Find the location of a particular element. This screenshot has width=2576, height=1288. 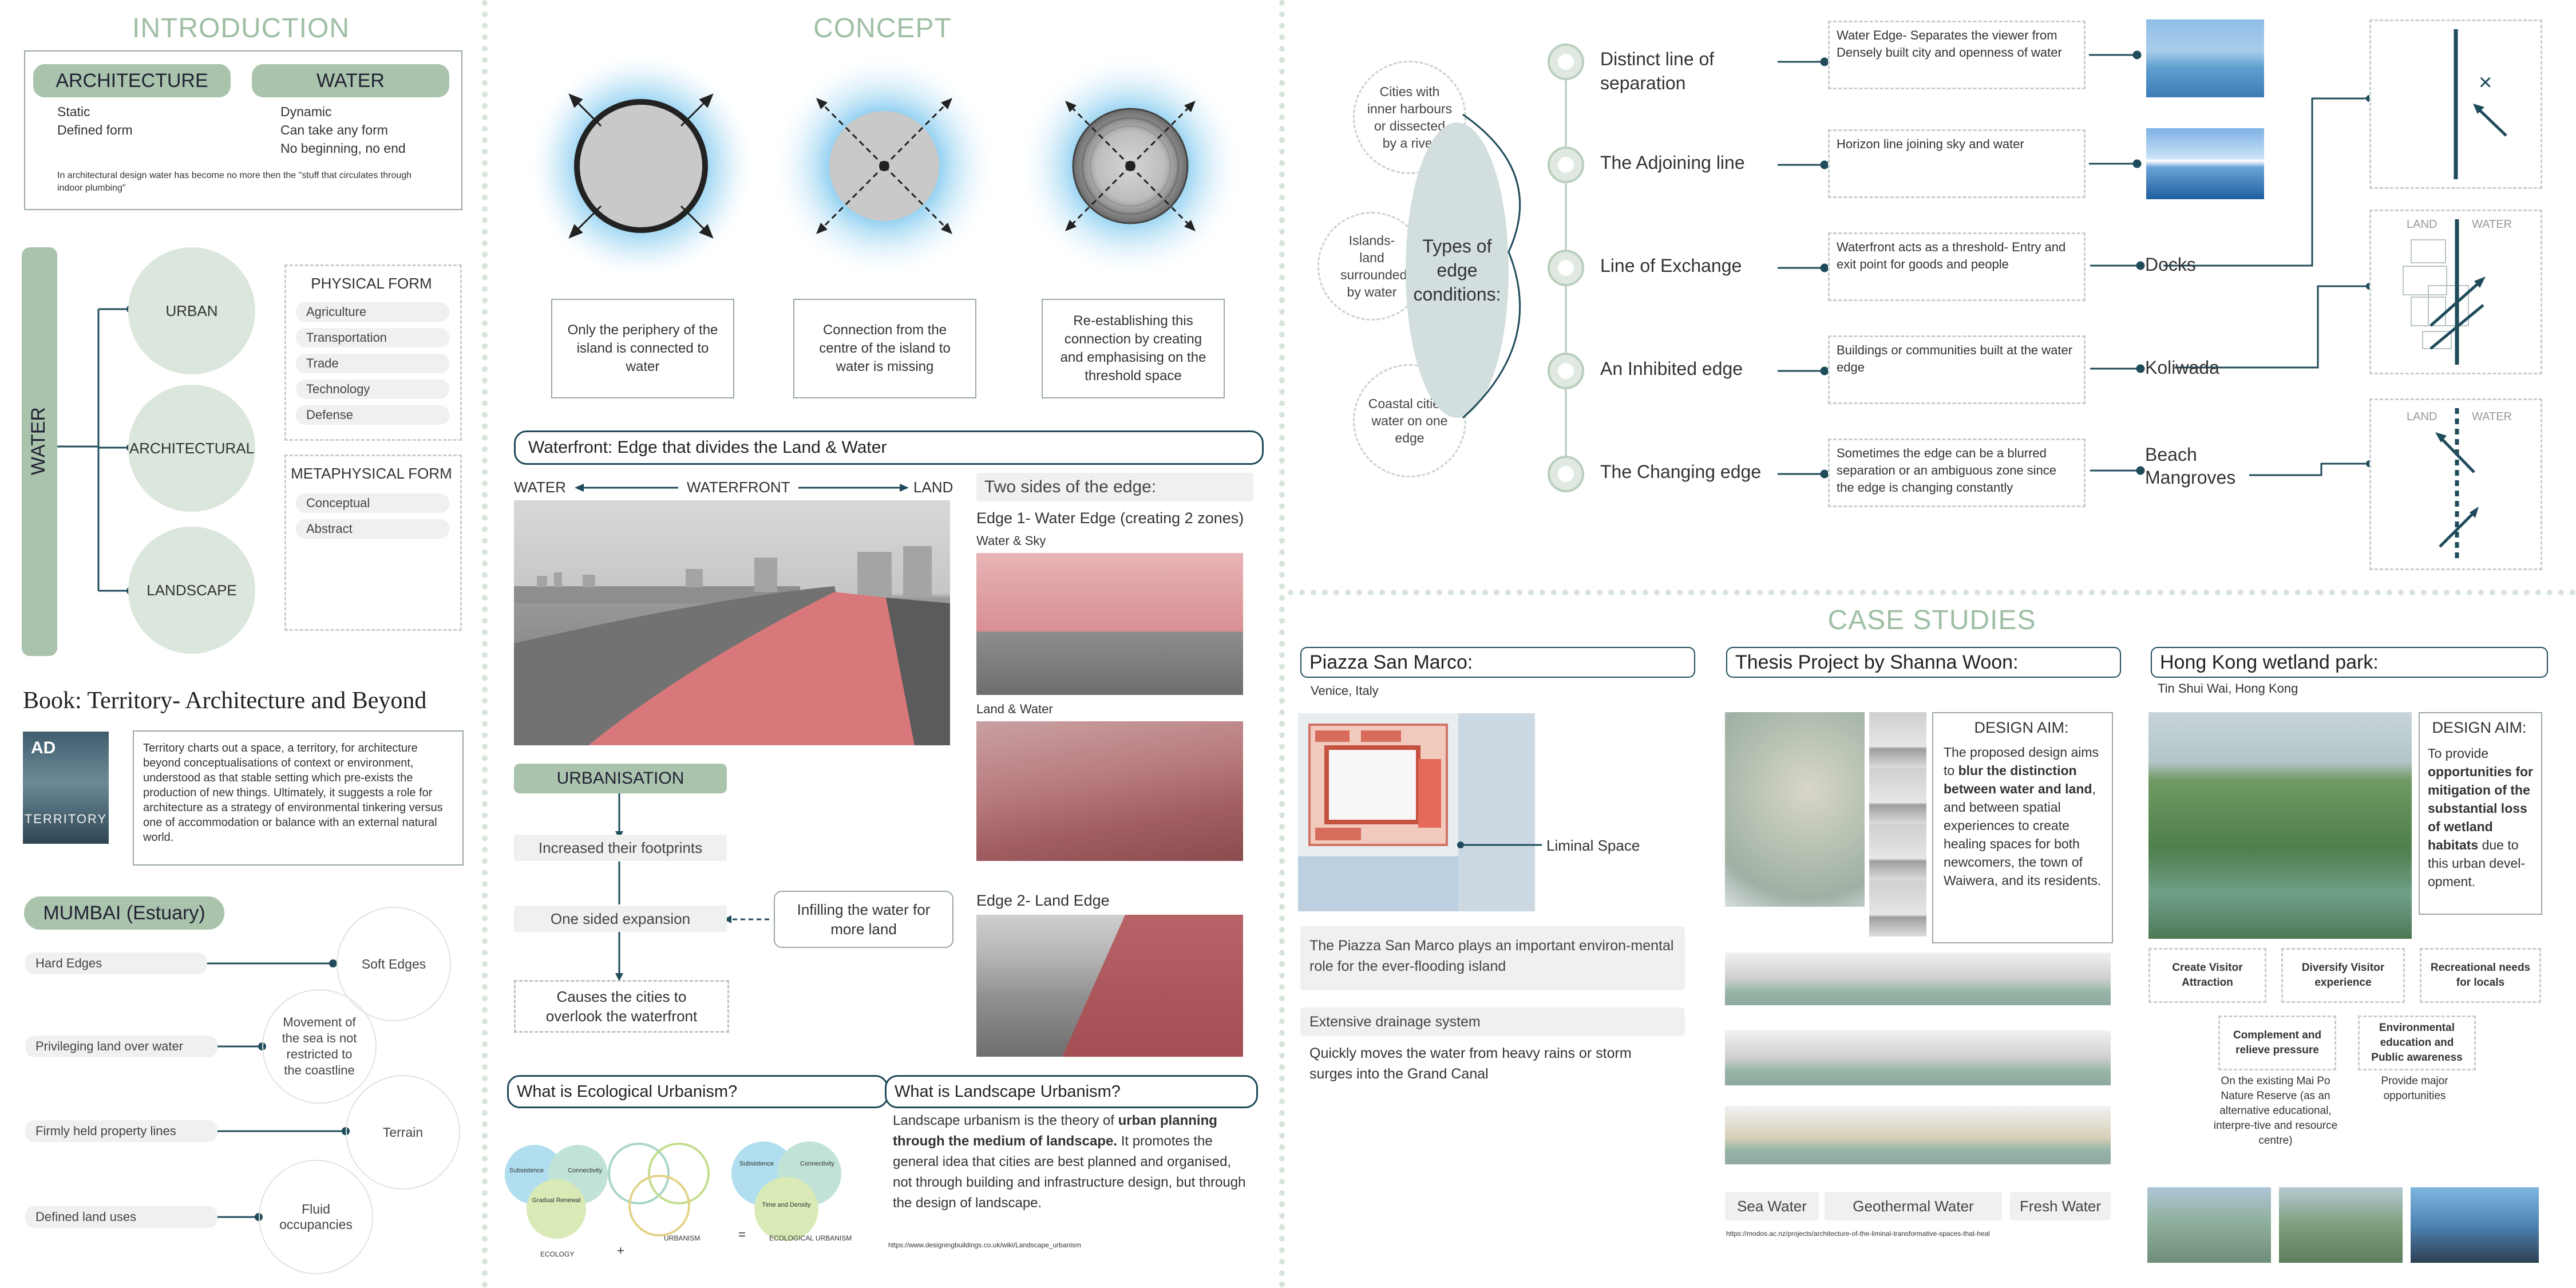

hongkong-design-aim-box is located at coordinates (2480, 813).